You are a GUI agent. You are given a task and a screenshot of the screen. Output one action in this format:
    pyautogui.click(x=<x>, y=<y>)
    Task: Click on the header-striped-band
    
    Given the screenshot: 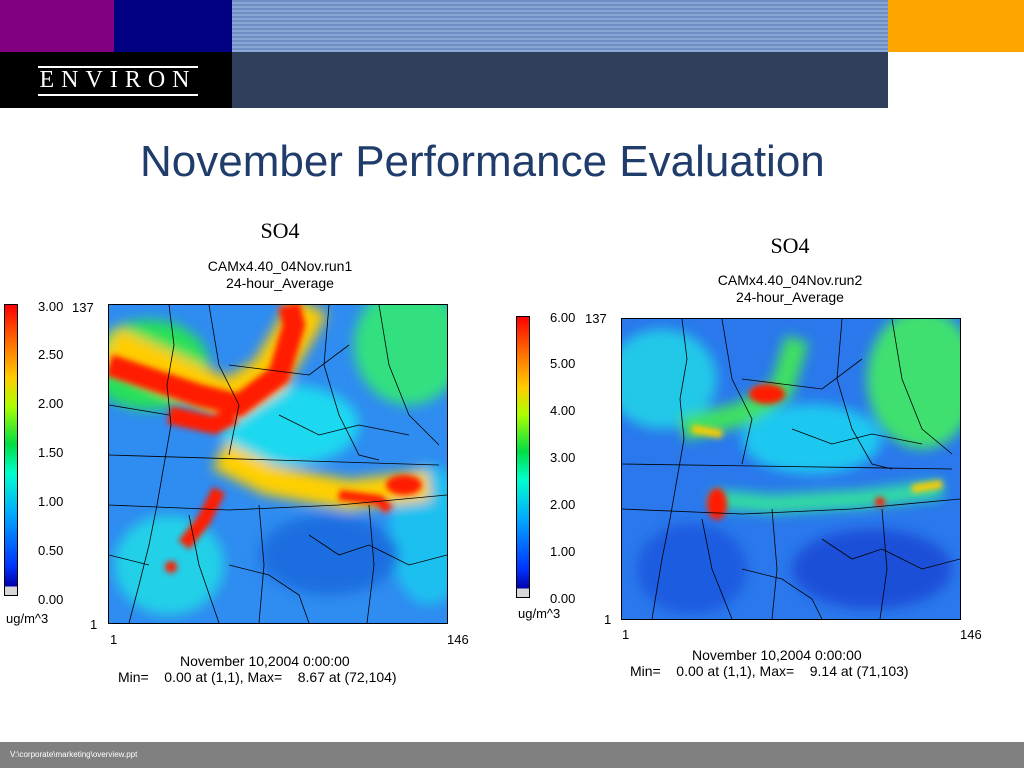 What is the action you would take?
    pyautogui.click(x=560, y=26)
    